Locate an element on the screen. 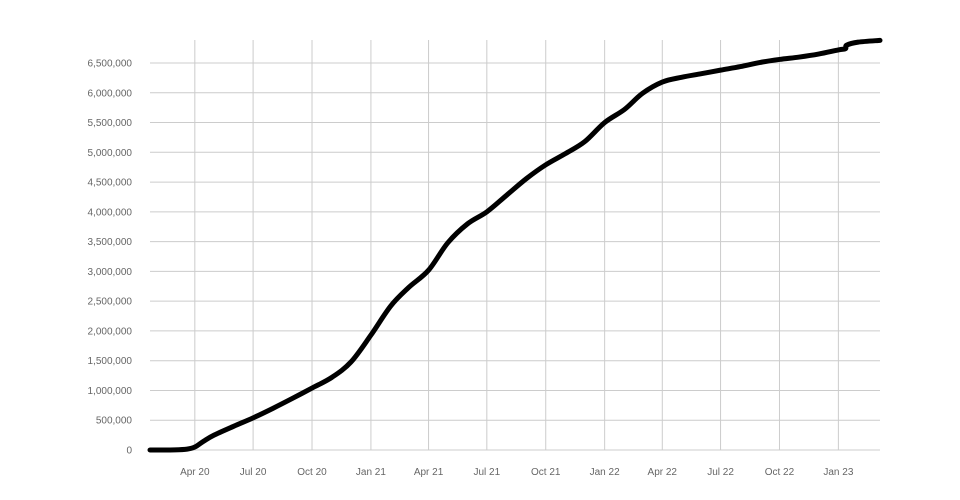 The height and width of the screenshot is (500, 960). y-tick-label: 1,500,000 is located at coordinates (110, 361).